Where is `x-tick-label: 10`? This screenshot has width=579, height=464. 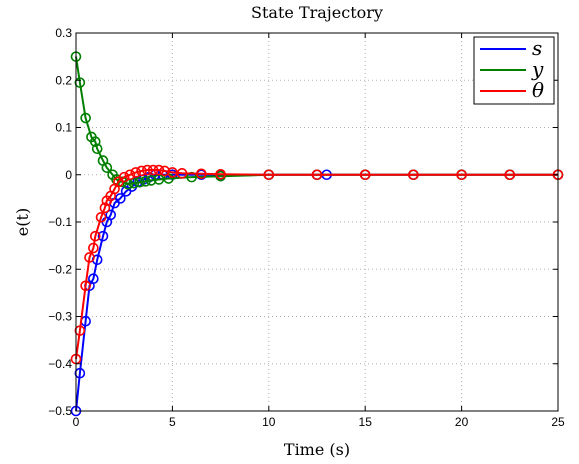 x-tick-label: 10 is located at coordinates (269, 422).